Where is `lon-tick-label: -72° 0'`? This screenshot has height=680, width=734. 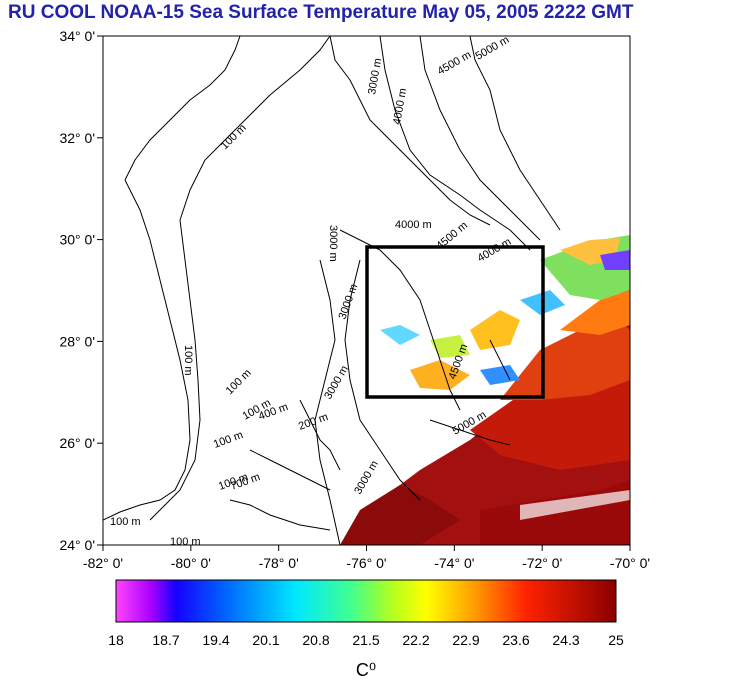 lon-tick-label: -72° 0' is located at coordinates (542, 563).